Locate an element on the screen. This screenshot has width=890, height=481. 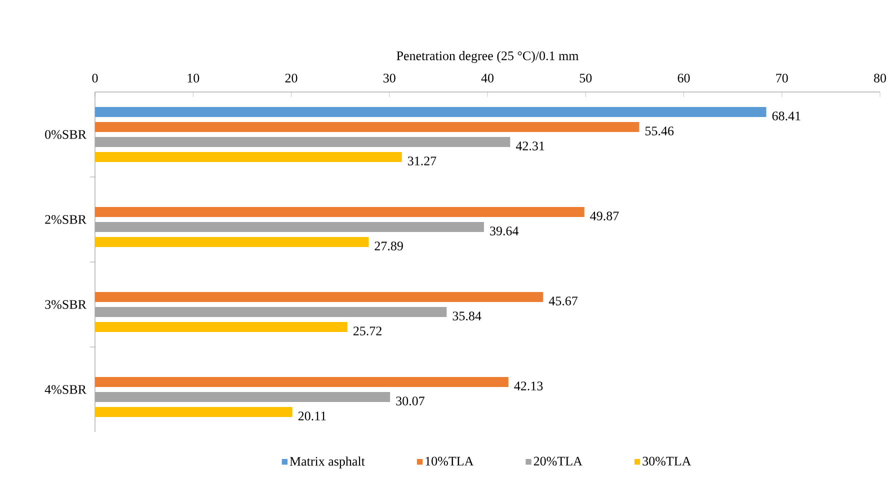
data-label: 30.07 is located at coordinates (410, 401).